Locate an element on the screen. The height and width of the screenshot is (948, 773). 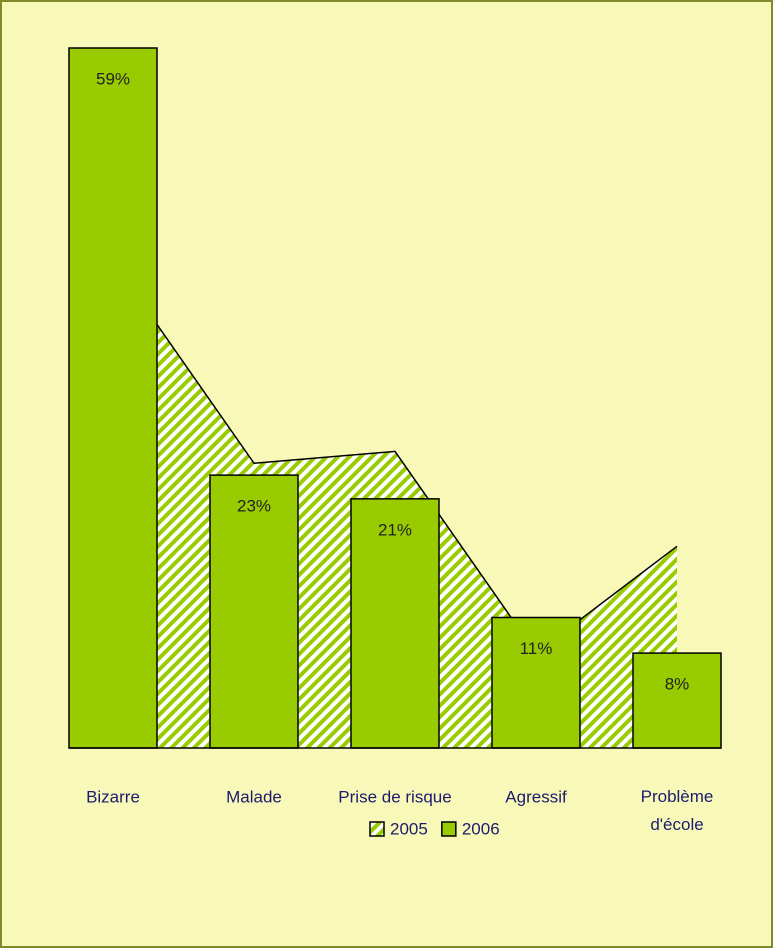
legend-item: 2005 is located at coordinates (398, 828).